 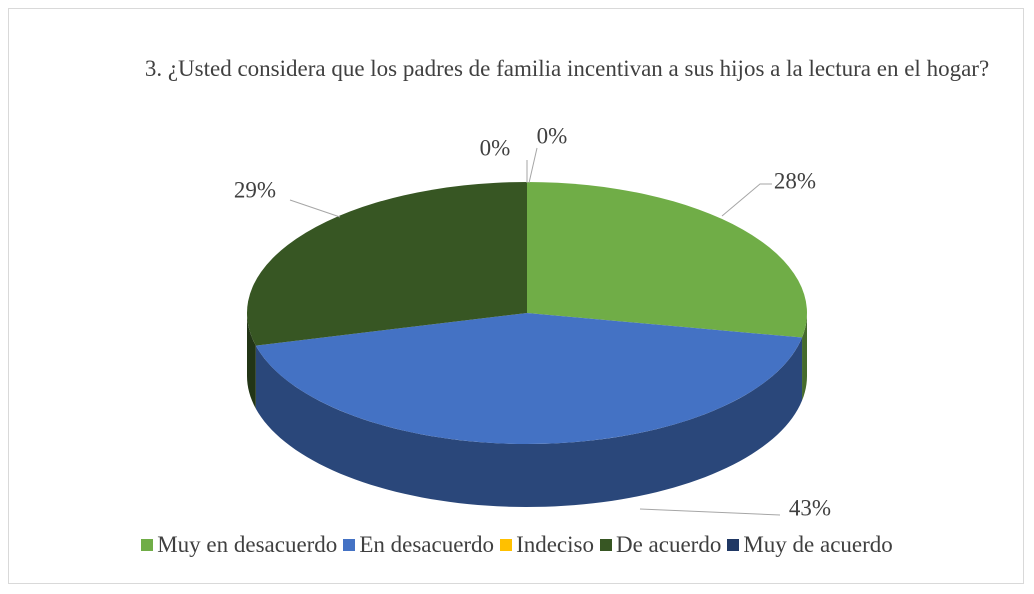 What do you see at coordinates (427, 544) in the screenshot?
I see `legend-label: En desacuerdo` at bounding box center [427, 544].